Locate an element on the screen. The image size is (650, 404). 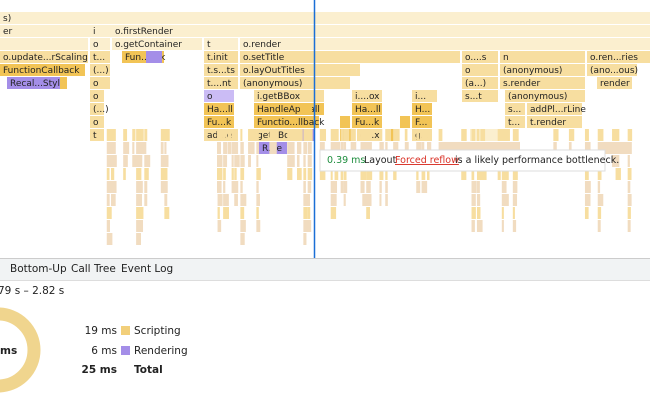
flame-label: Fu...k is located at coordinates (219, 123).